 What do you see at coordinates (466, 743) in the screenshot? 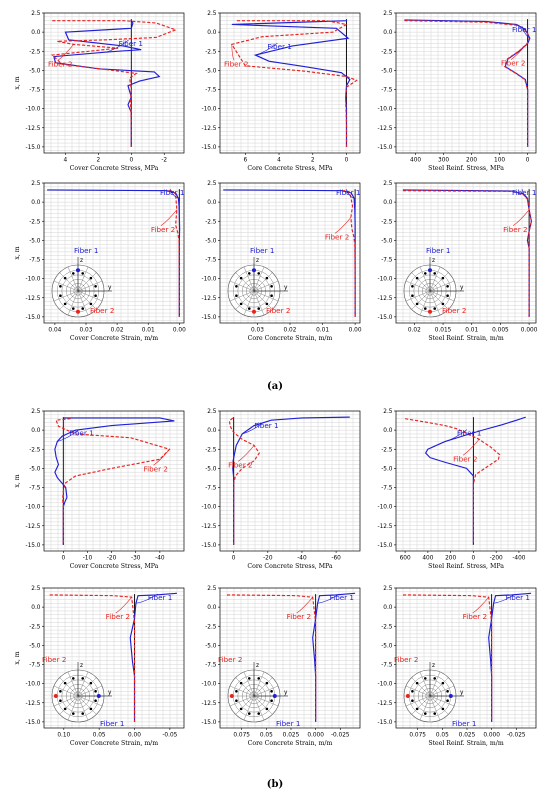
I see `x-axis-label: Steel Reinf. Strain, m/m` at bounding box center [466, 743].